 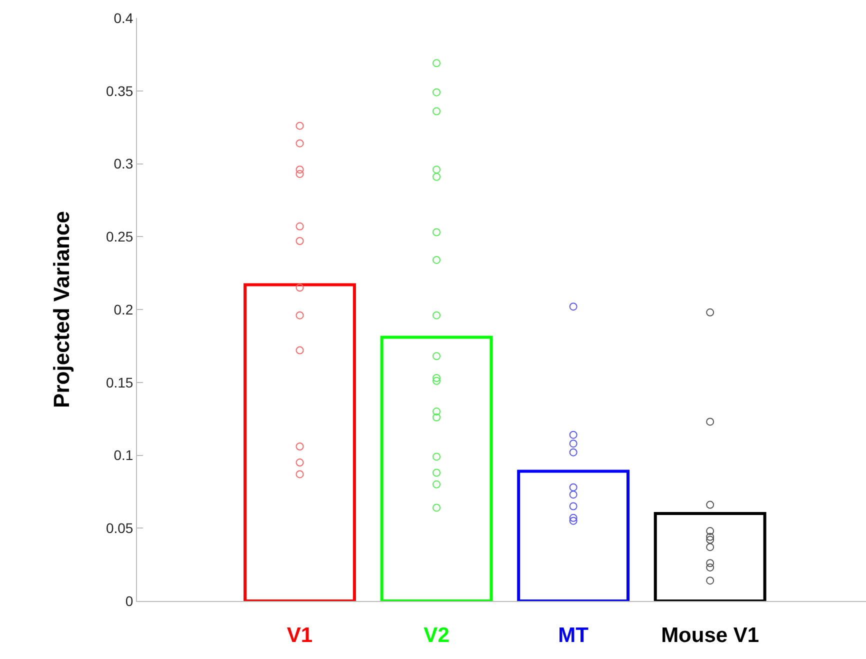 I want to click on y-tick-label: 0.05, so click(x=120, y=528).